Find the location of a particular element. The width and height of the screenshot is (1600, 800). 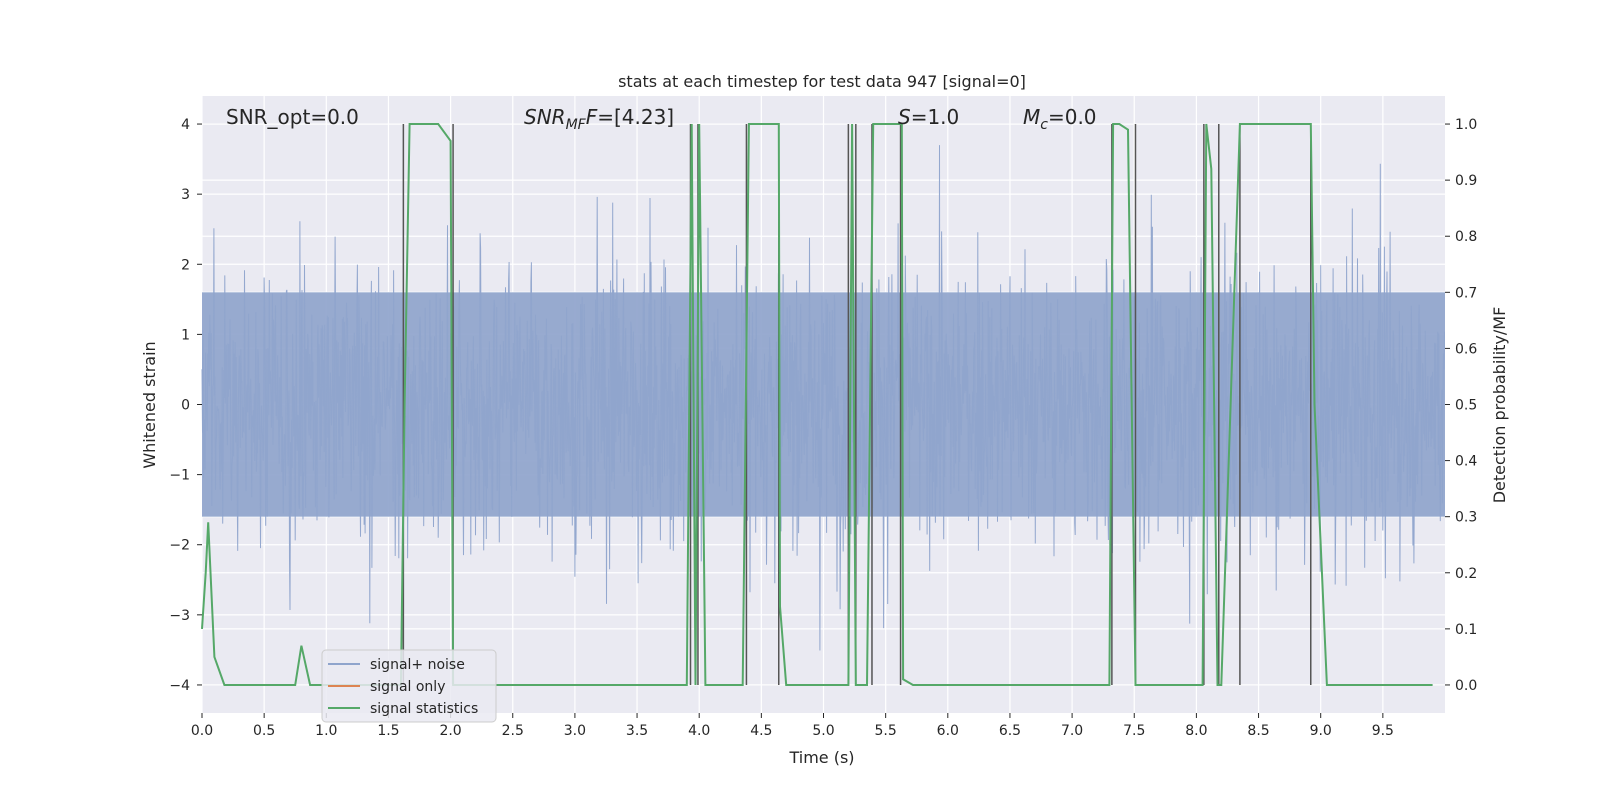

y-right-tick-label: 0.9 is located at coordinates (1466, 181).